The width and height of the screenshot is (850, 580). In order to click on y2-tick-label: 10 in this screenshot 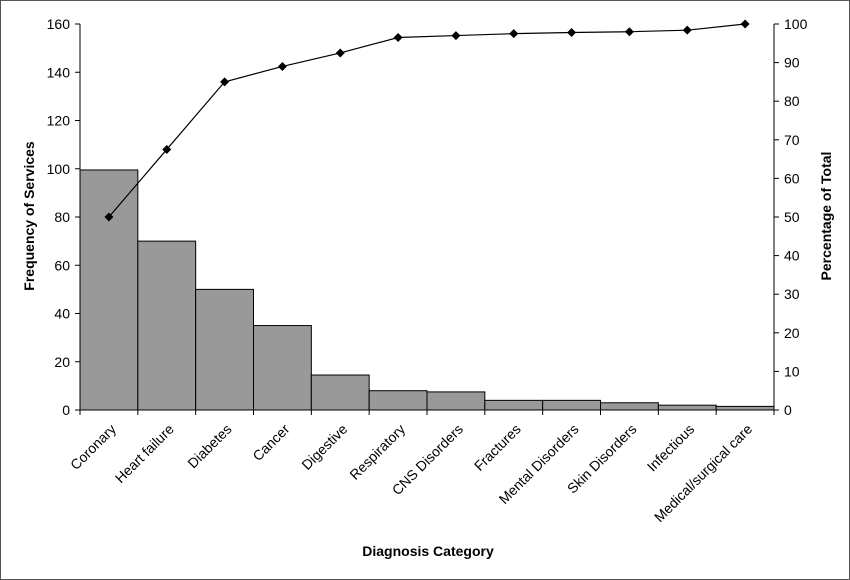, I will do `click(792, 371)`.